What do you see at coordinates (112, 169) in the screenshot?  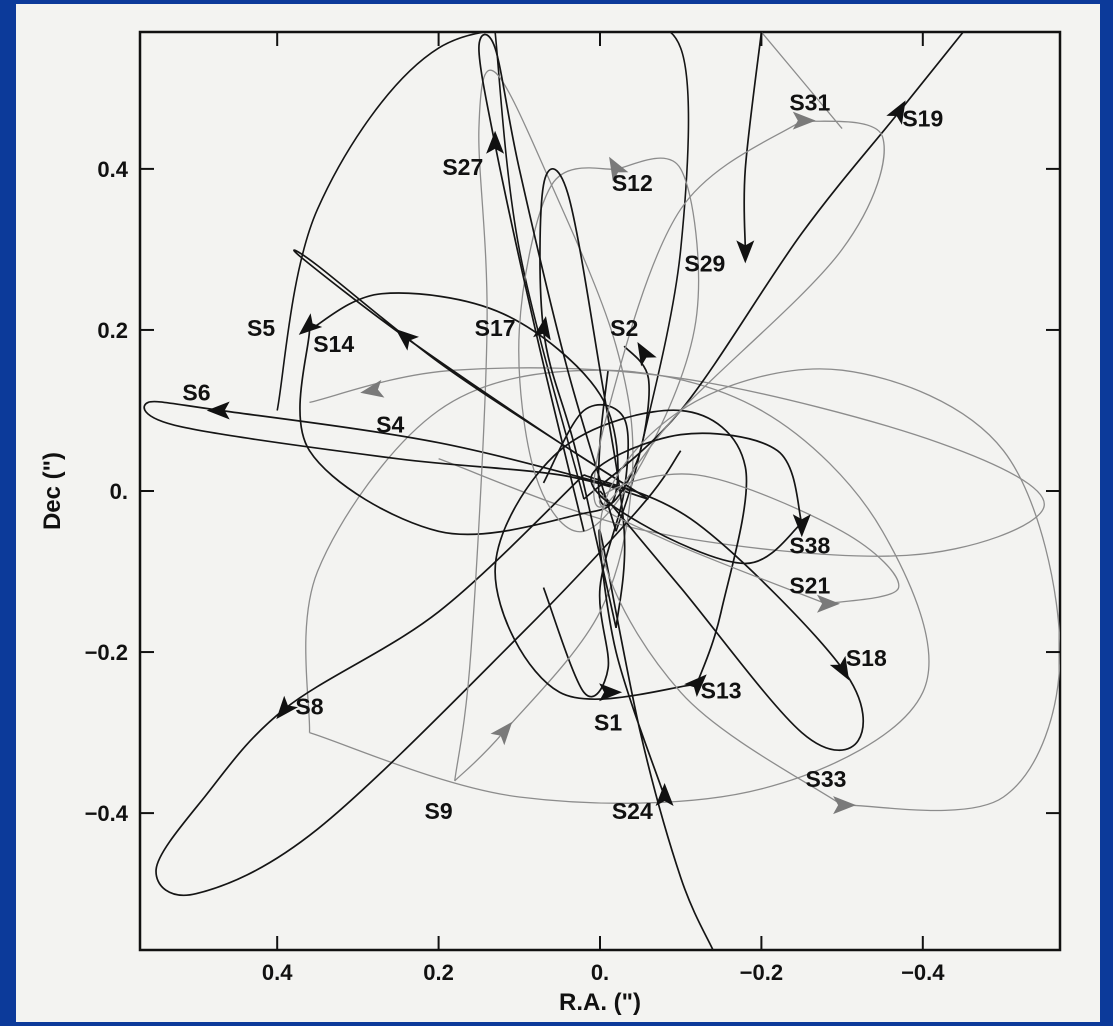 I see `y-tick-label: 0.4` at bounding box center [112, 169].